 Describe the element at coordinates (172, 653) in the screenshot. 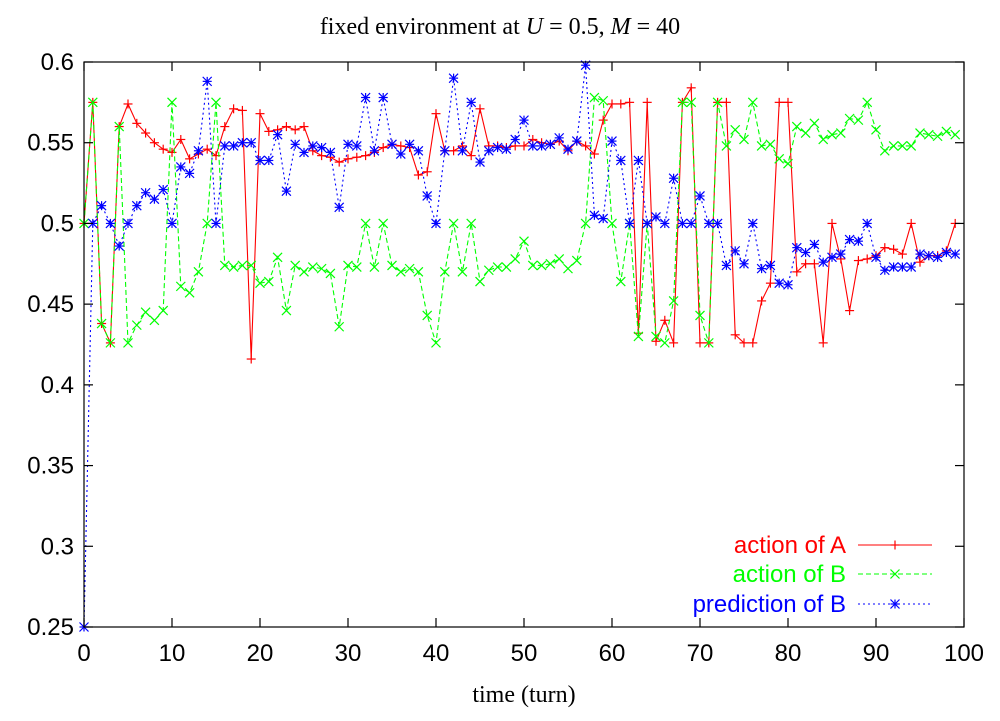

I see `x-tick-label: 10` at that location.